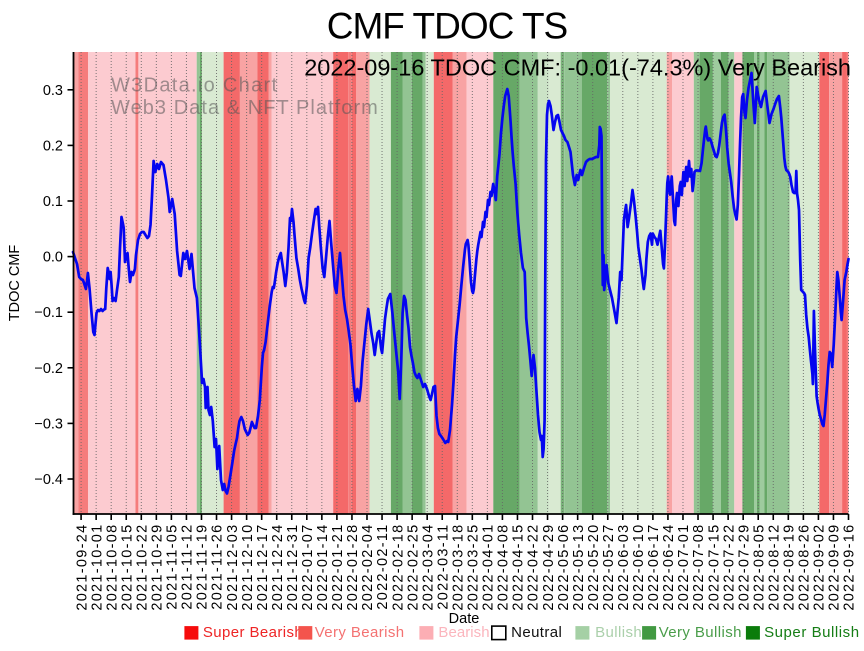 This screenshot has width=864, height=651. Describe the element at coordinates (245, 108) in the screenshot. I see `svg-text: Web3 Data & NFT Platform` at that location.